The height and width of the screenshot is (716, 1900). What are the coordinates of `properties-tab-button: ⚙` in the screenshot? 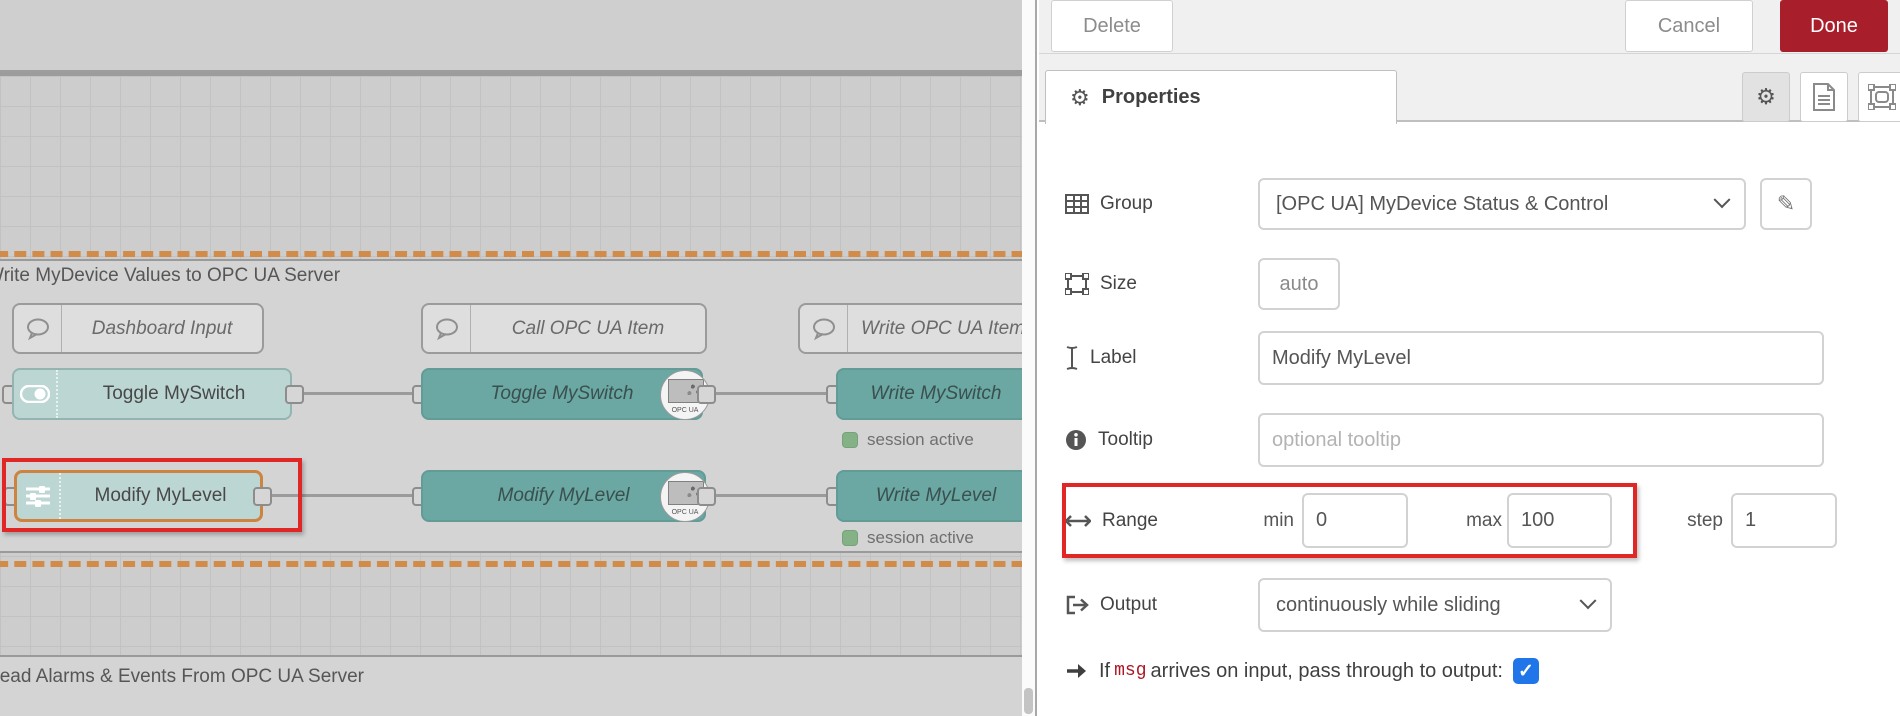 It's located at (1766, 97).